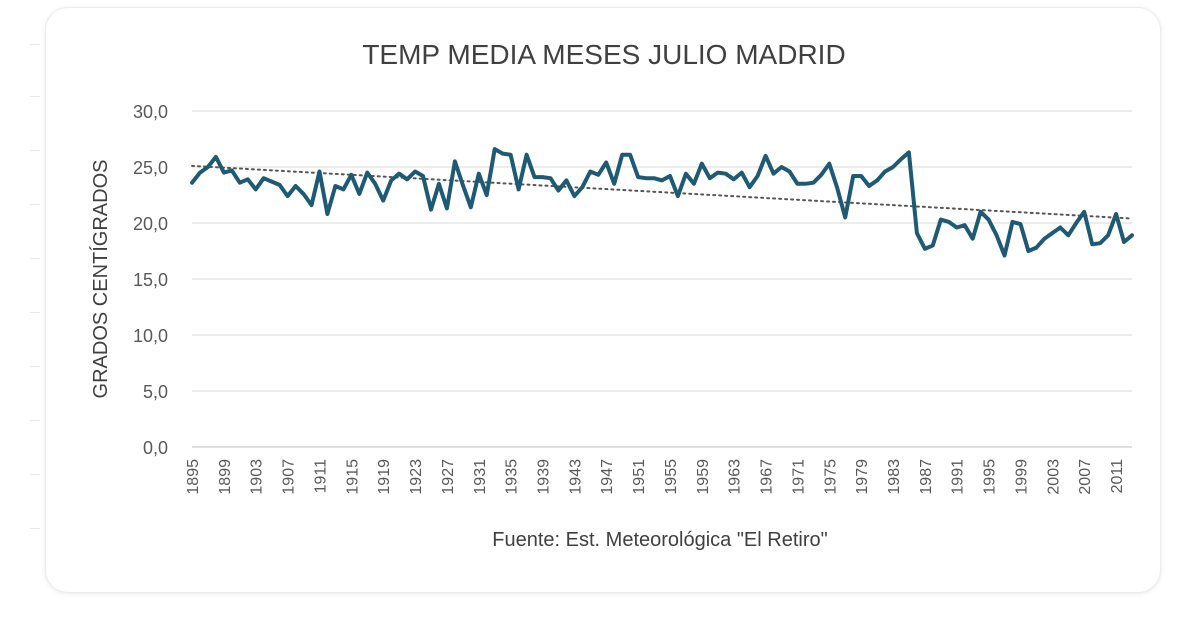 The width and height of the screenshot is (1200, 633). Describe the element at coordinates (155, 392) in the screenshot. I see `y-tick-label: 5,0` at that location.